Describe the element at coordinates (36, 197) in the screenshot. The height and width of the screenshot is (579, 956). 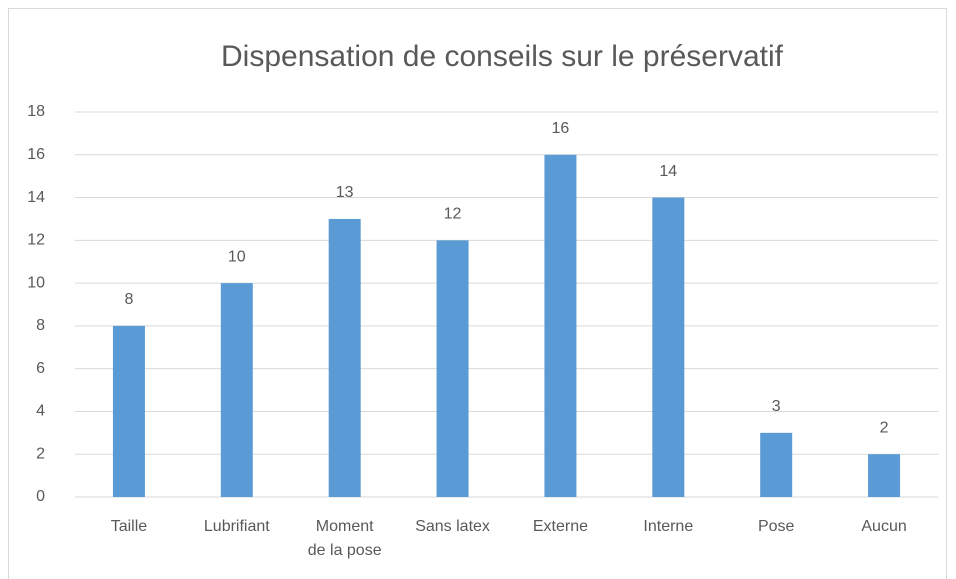
I see `y-tick-label: 14` at that location.